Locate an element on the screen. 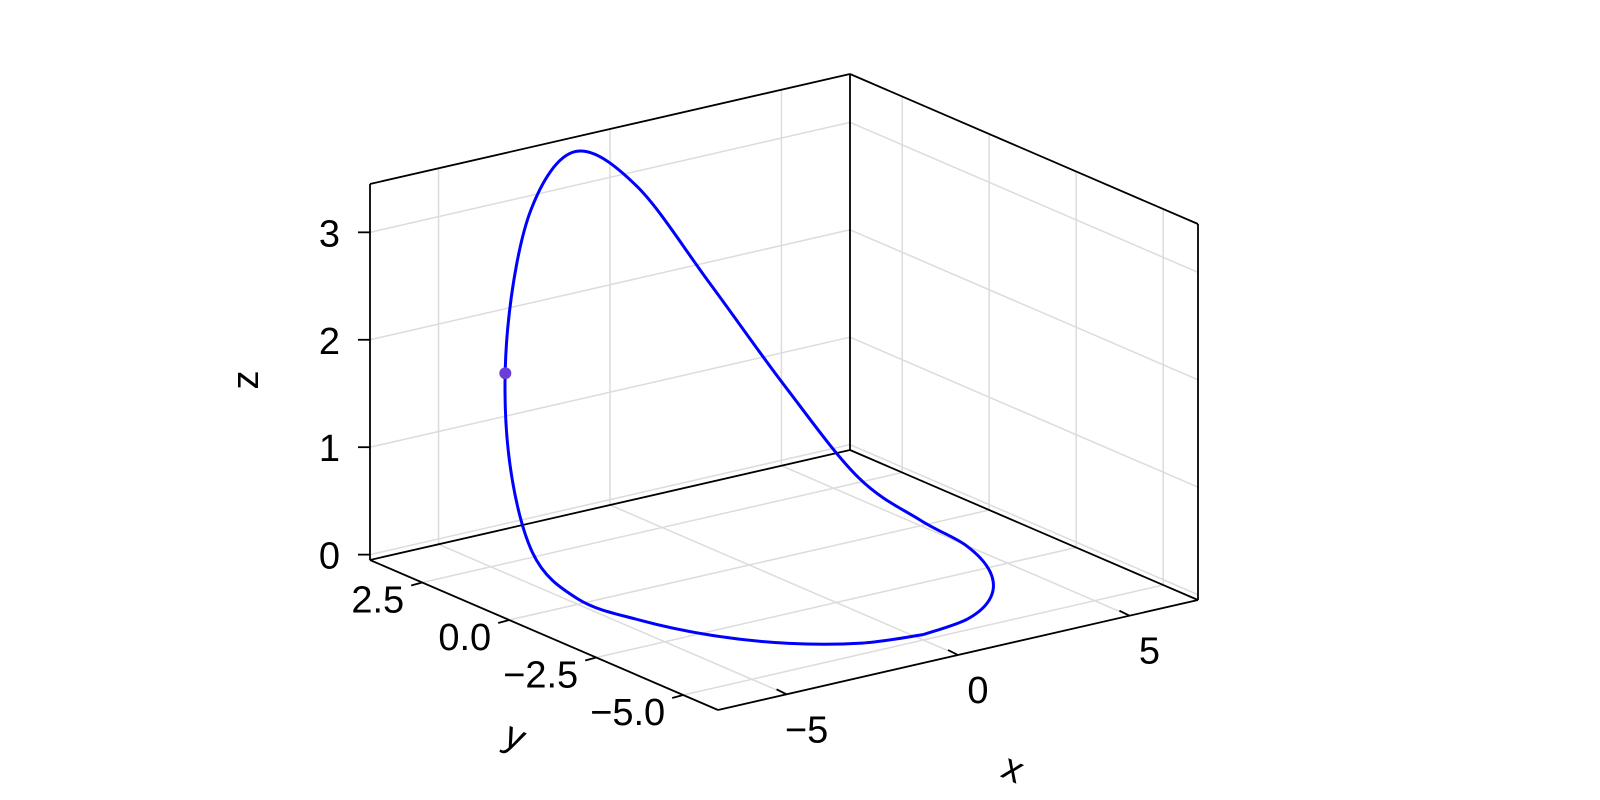  z-tick-label: 0 is located at coordinates (329, 557).